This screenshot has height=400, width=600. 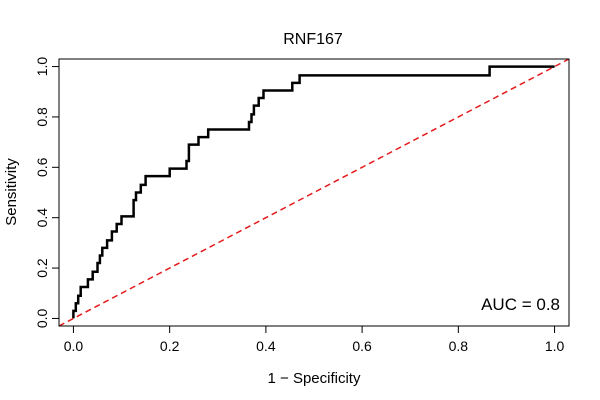 What do you see at coordinates (42, 319) in the screenshot?
I see `y-tick-label: 0.0` at bounding box center [42, 319].